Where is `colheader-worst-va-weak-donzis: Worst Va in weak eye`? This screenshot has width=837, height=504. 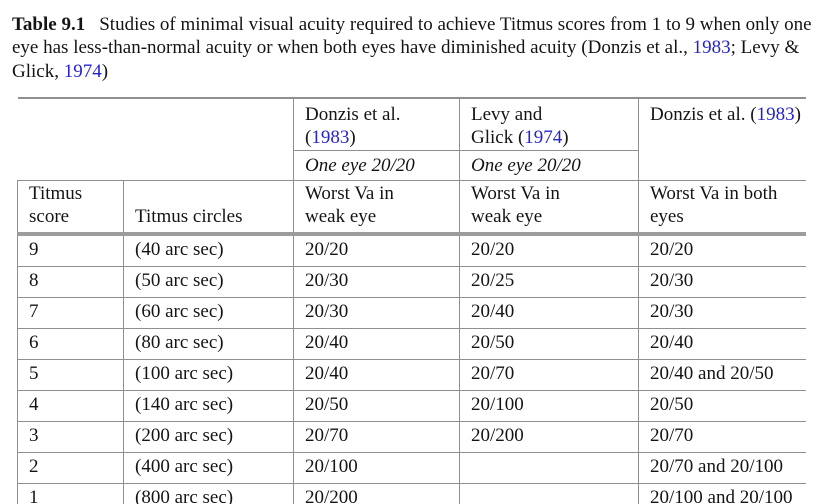
colheader-worst-va-weak-donzis: Worst Va in weak eye is located at coordinates (376, 208).